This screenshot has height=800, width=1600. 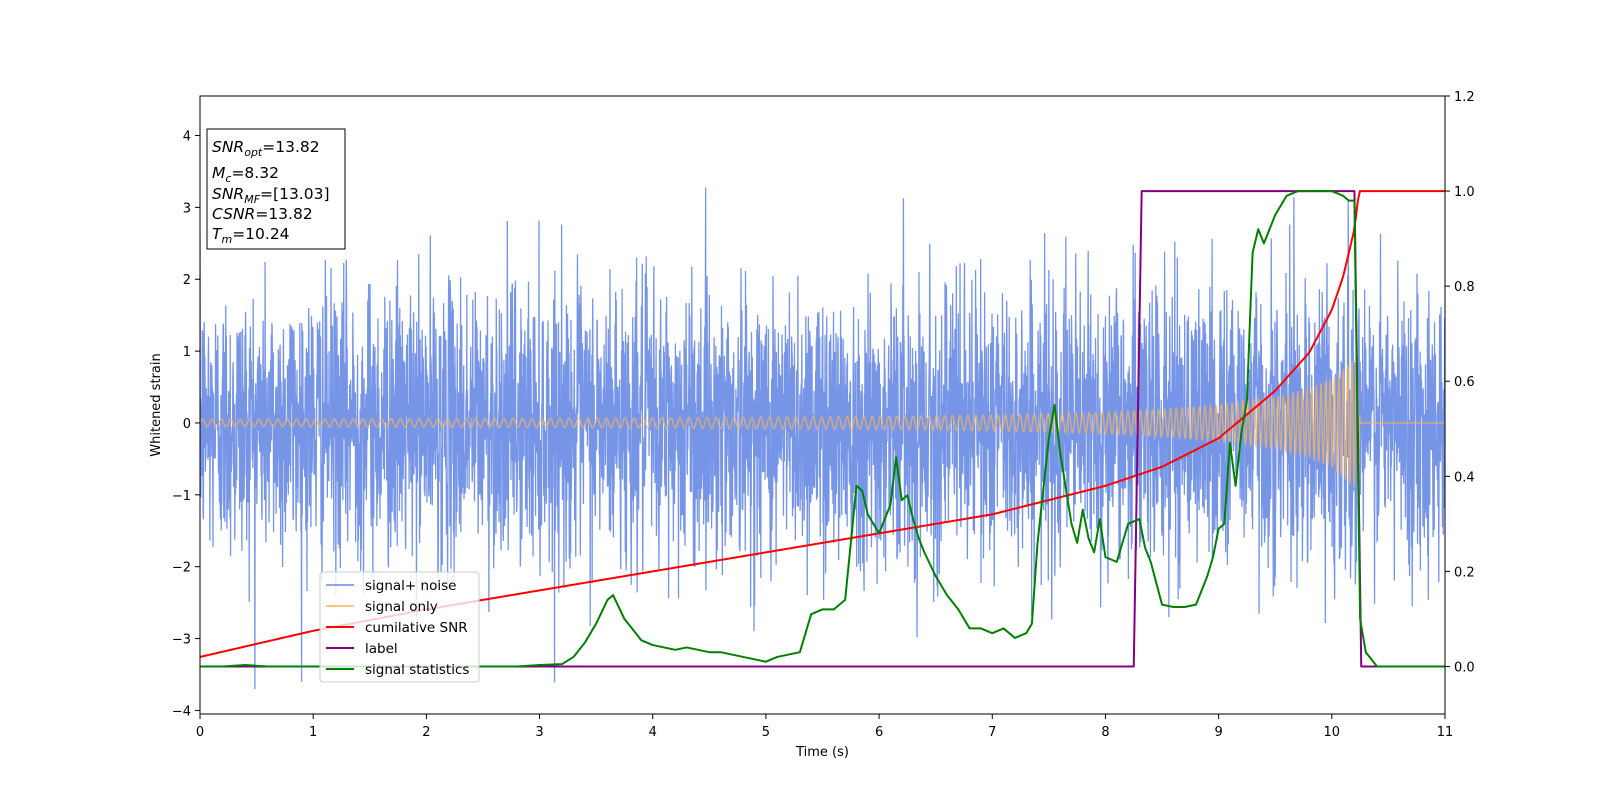 I want to click on info-line-value: =[13.03], so click(x=294, y=194).